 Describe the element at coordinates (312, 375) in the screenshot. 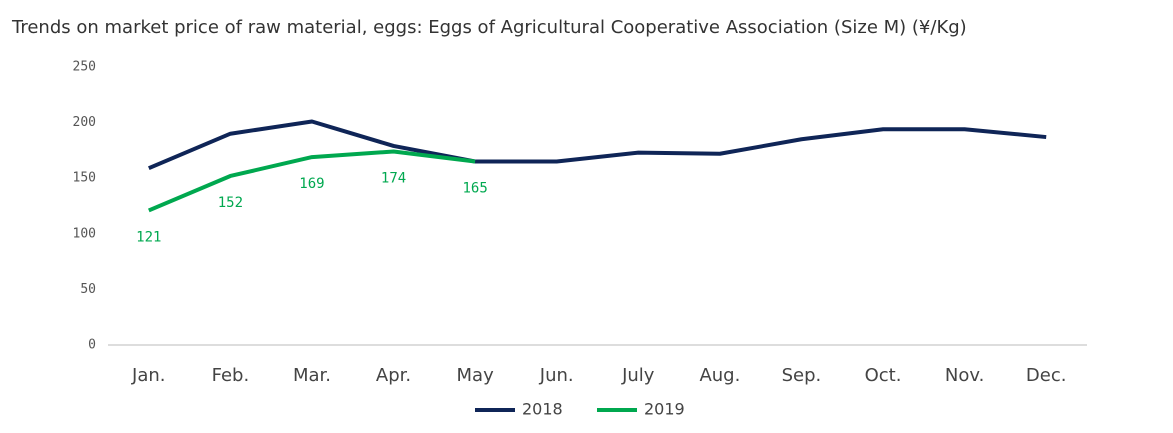

I see `x-tick-label: Mar.` at that location.